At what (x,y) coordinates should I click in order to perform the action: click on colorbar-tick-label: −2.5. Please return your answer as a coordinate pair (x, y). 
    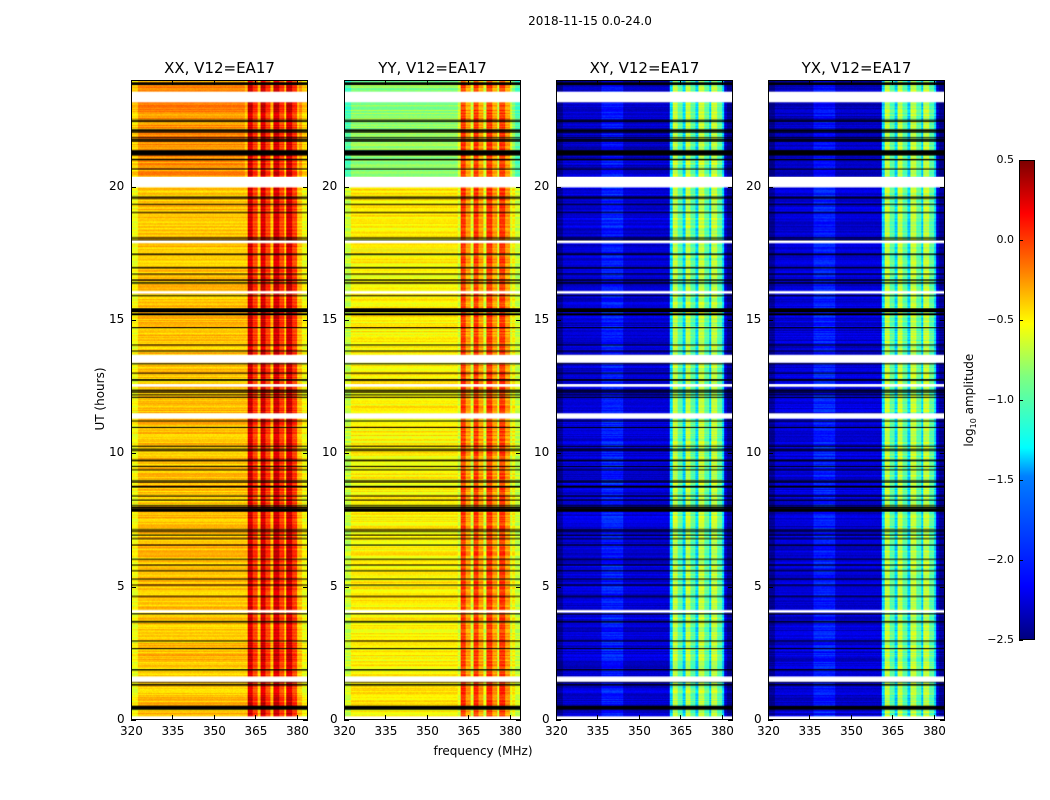
    Looking at the image, I should click on (1000, 639).